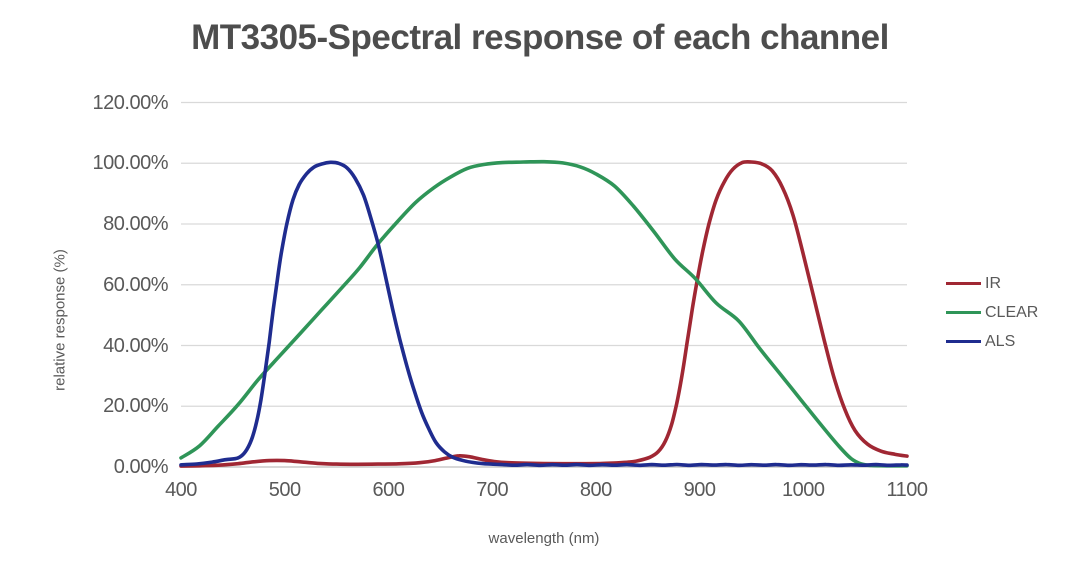 This screenshot has height=570, width=1080. What do you see at coordinates (1012, 312) in the screenshot?
I see `legend-label-clear: CLEAR` at bounding box center [1012, 312].